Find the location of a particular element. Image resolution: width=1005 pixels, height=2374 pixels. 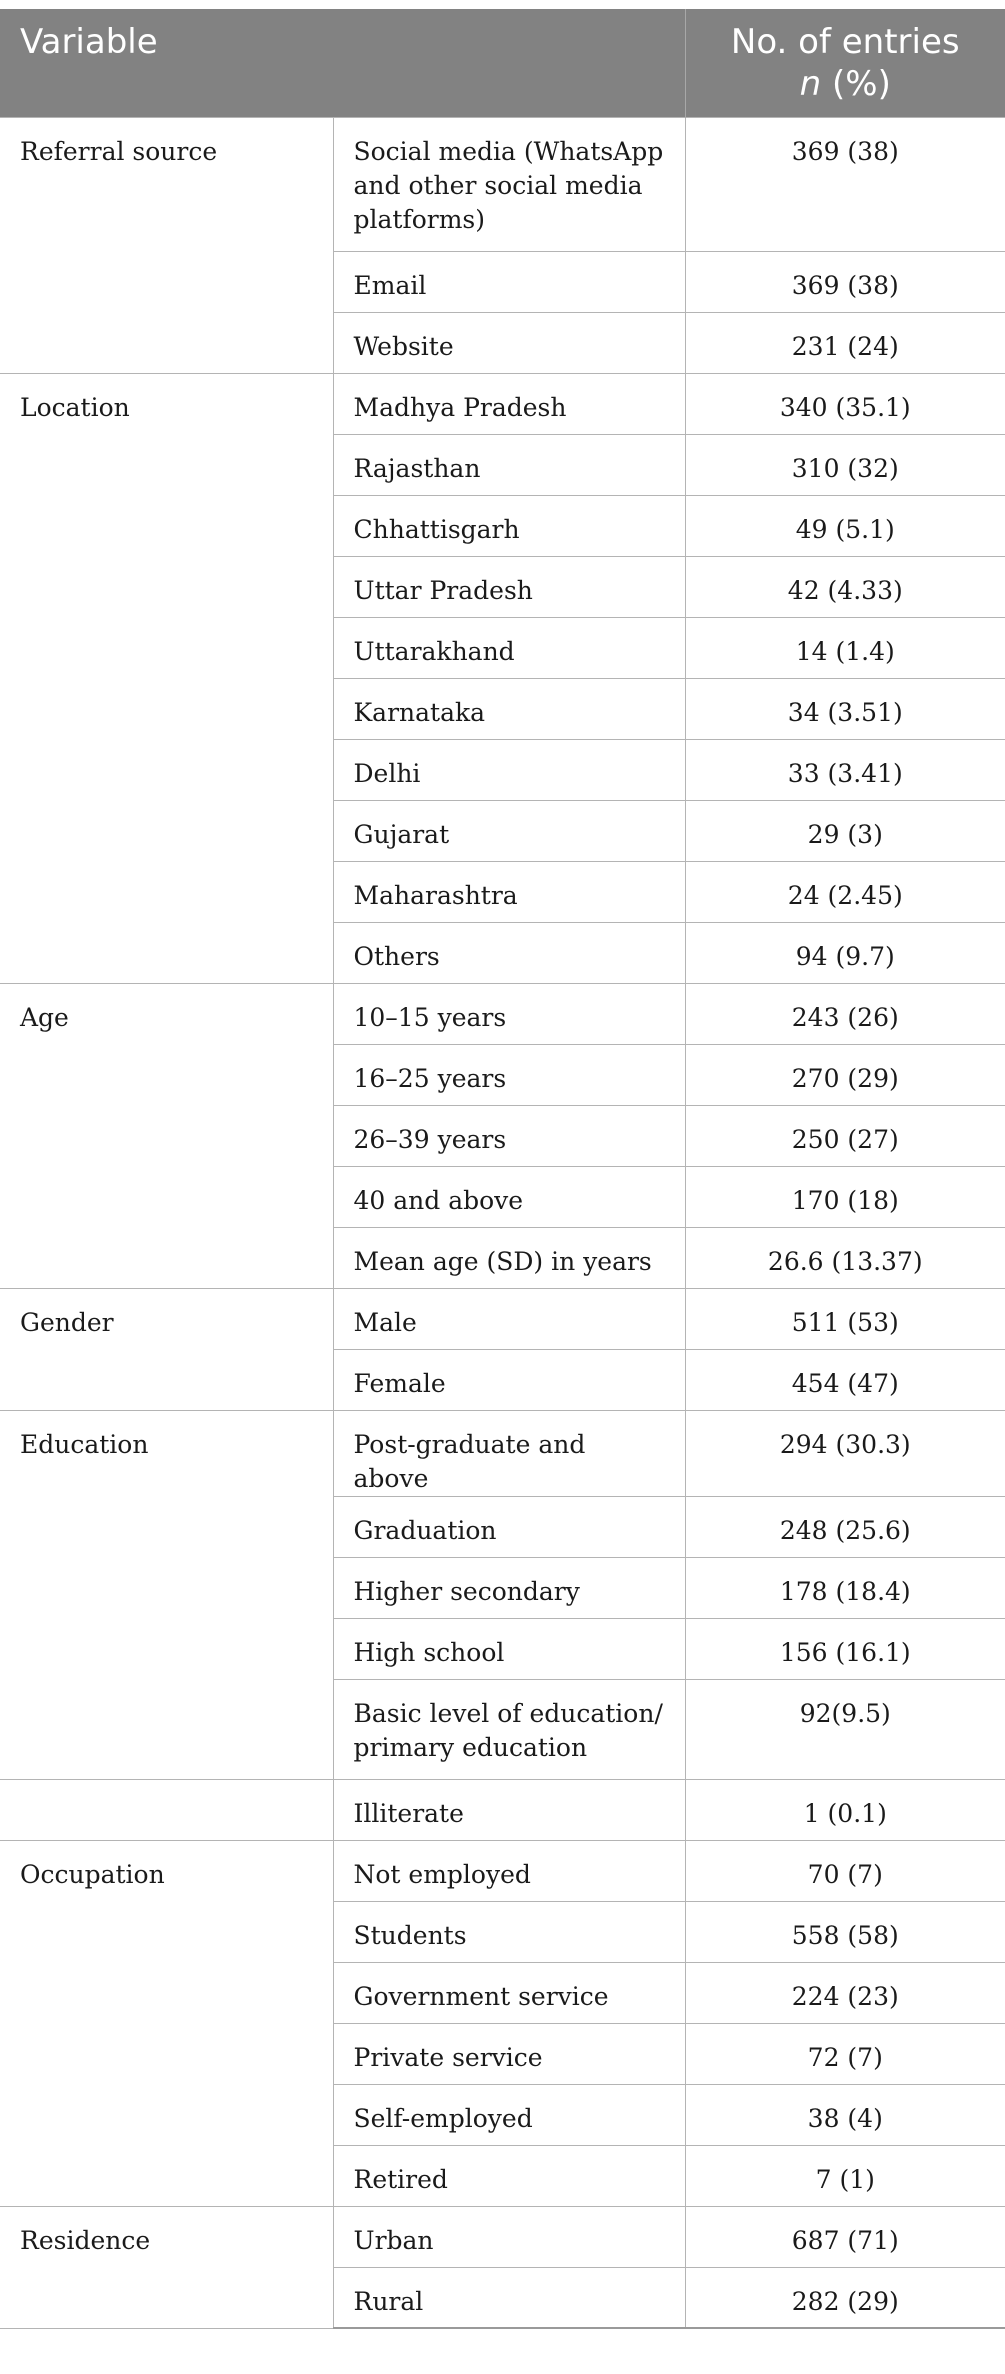

table-row: Age 10–15 years 243 (26) is located at coordinates (502, 1135).